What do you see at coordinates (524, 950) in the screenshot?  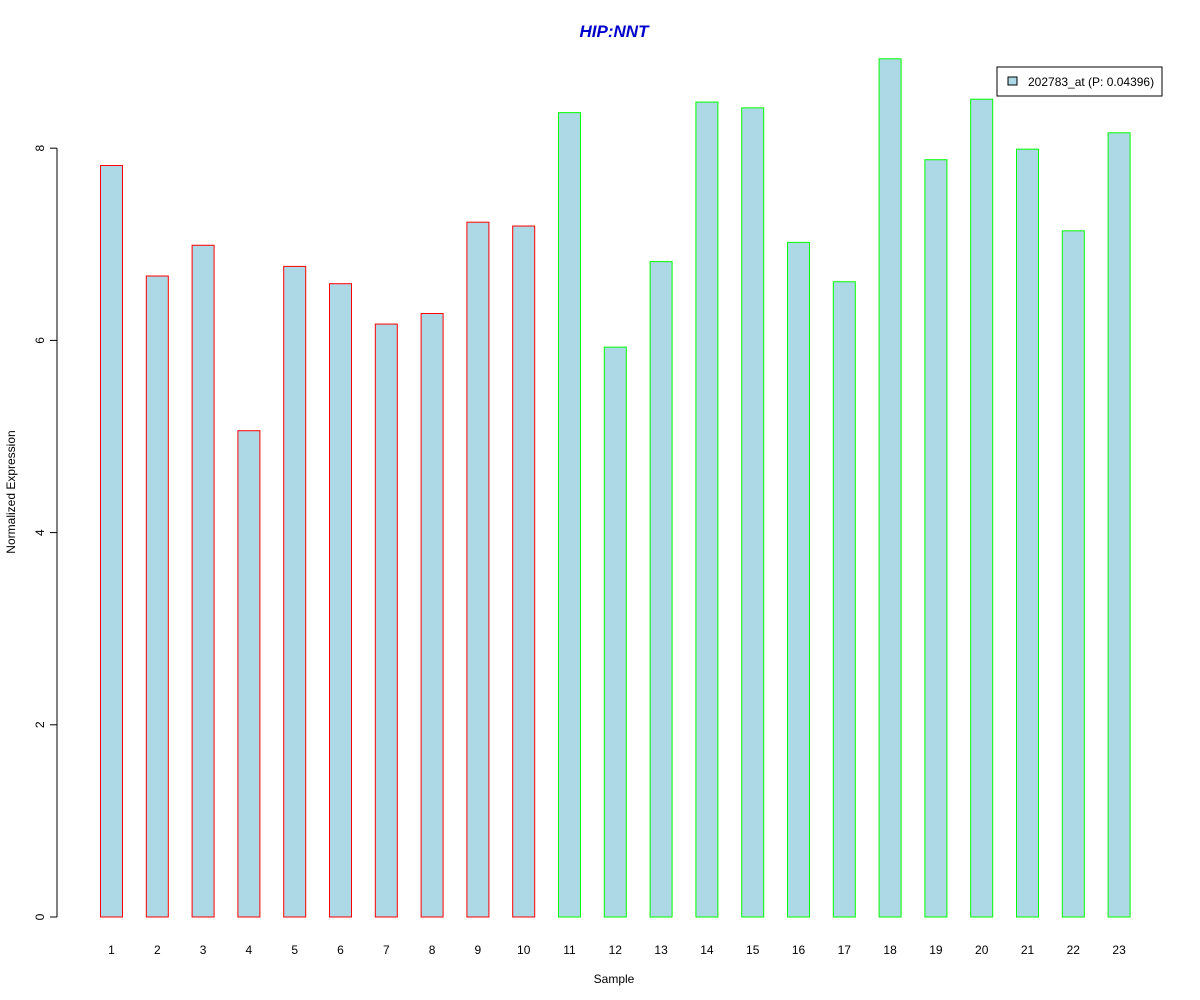 I see `x-tick-label: 10` at bounding box center [524, 950].